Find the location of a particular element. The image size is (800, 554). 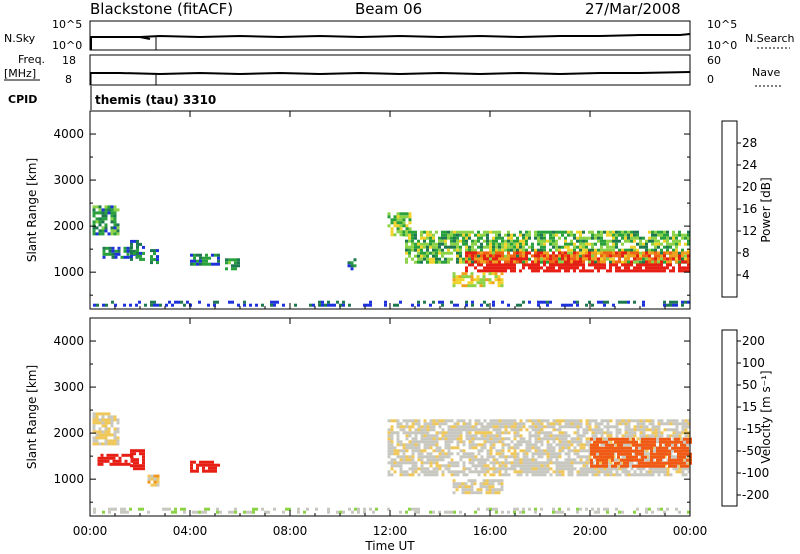

station-title: Blackstone (fitACF) is located at coordinates (161, 9).